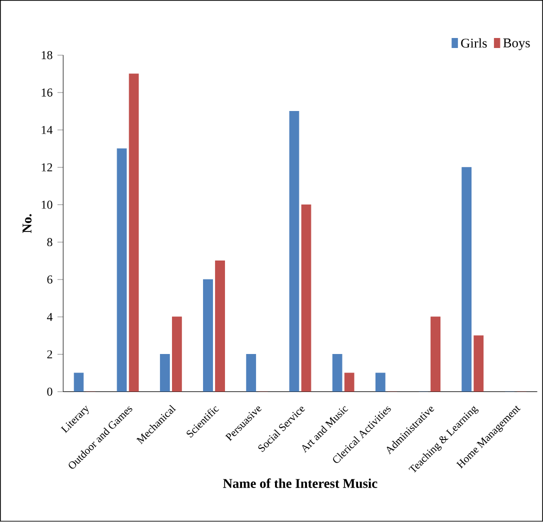  Describe the element at coordinates (47, 55) in the screenshot. I see `y-tick-label: 18` at that location.